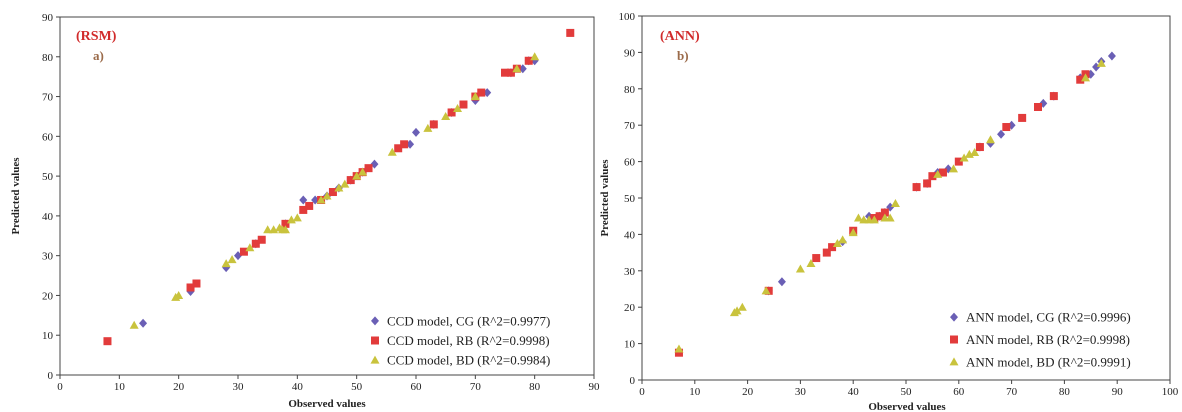 The image size is (1182, 412). What do you see at coordinates (1065, 392) in the screenshot?
I see `ann-x-tick-label: 80` at bounding box center [1065, 392].